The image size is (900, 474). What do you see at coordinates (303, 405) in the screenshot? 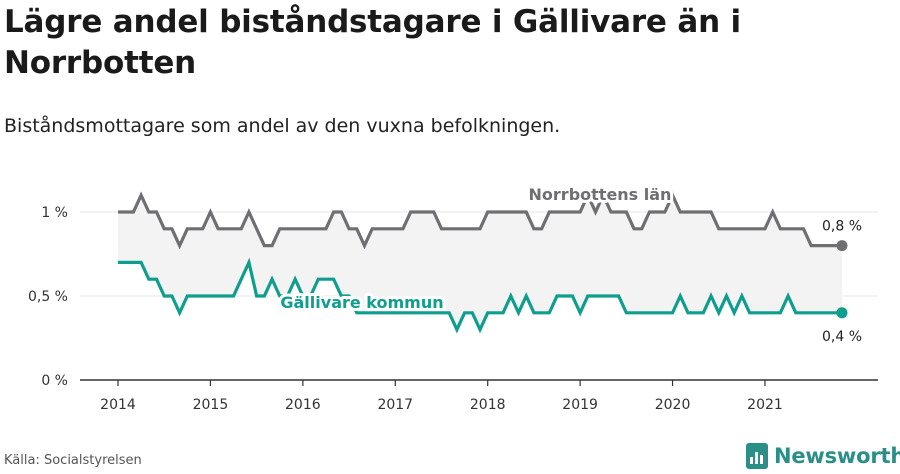
I see `x-tick-label: 2016` at bounding box center [303, 405].